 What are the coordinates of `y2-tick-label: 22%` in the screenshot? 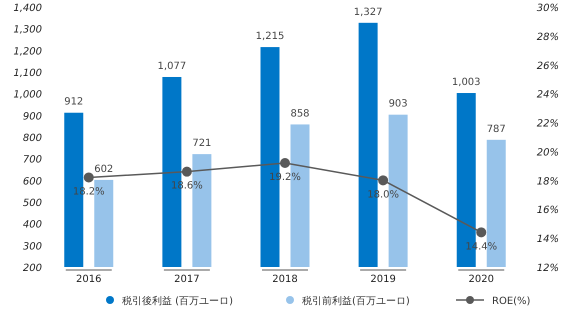 It's located at (547, 124).